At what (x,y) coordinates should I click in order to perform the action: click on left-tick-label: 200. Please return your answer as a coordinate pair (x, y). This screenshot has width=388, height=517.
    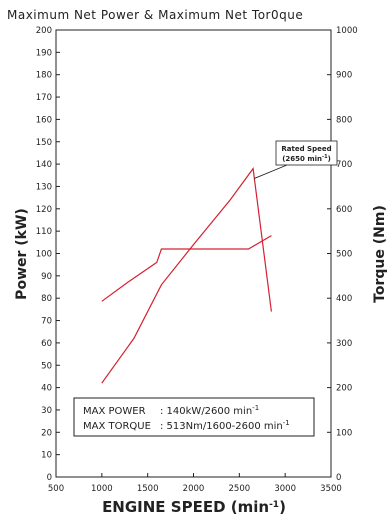
    Looking at the image, I should click on (44, 31).